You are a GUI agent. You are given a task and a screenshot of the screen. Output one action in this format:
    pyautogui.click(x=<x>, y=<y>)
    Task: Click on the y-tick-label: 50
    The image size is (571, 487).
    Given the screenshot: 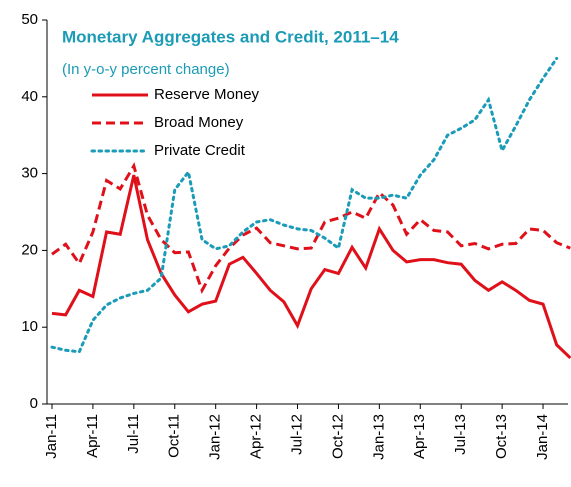 What is the action you would take?
    pyautogui.click(x=29, y=19)
    